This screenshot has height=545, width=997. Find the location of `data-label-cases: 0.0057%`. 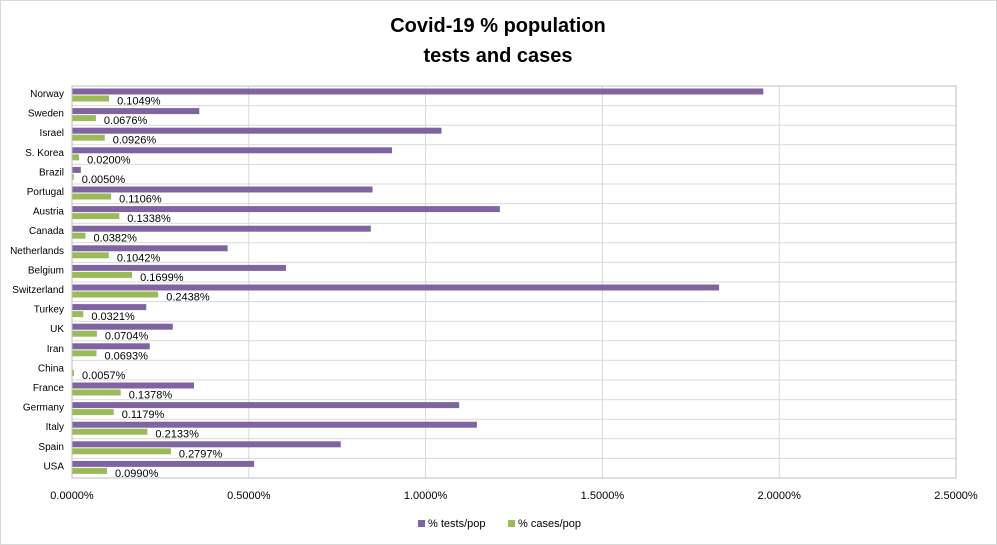

data-label-cases: 0.0057% is located at coordinates (104, 376).